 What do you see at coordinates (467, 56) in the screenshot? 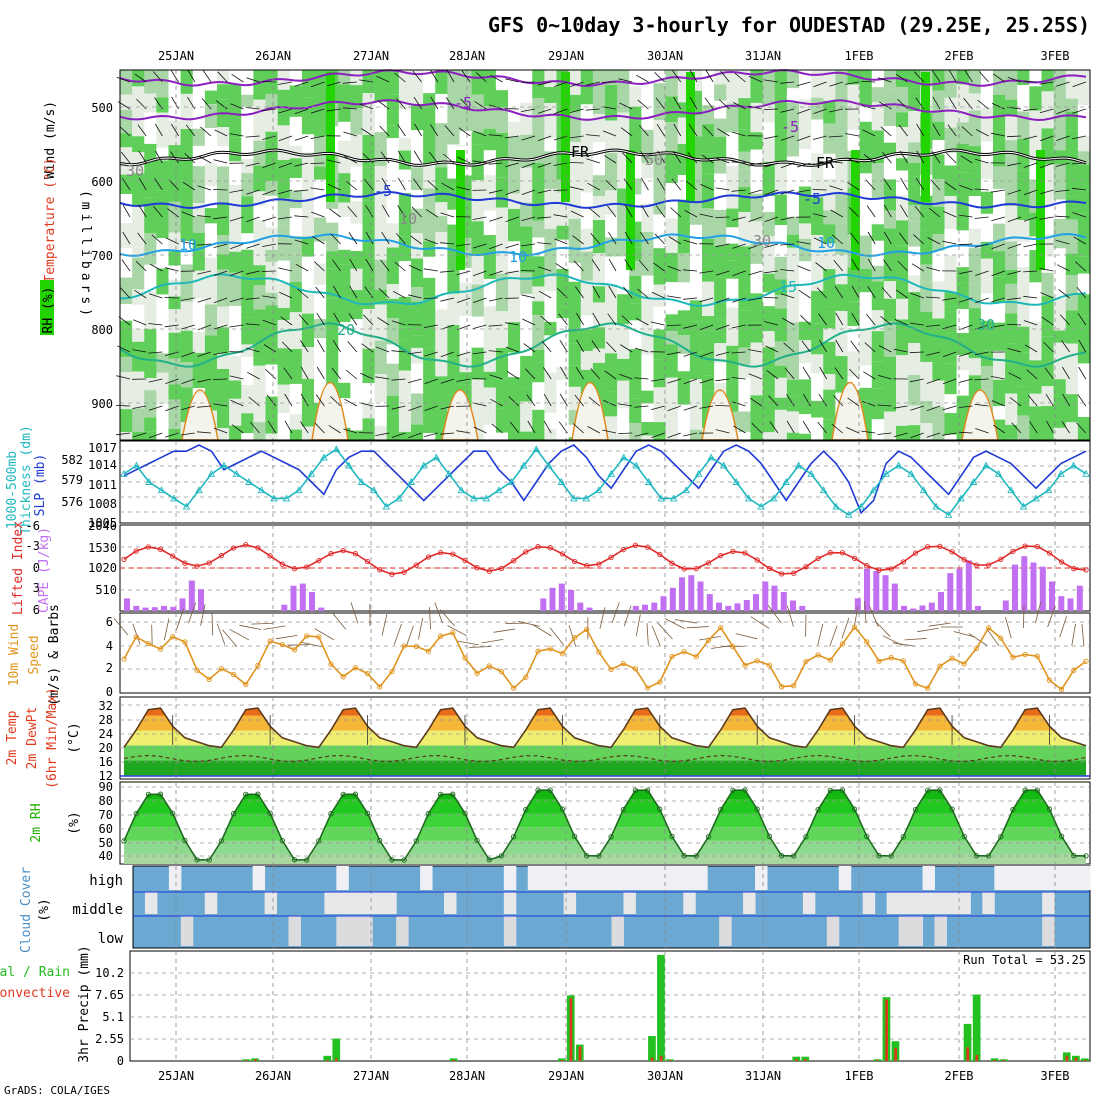
I see `date-label-top: 28JAN` at bounding box center [467, 56].